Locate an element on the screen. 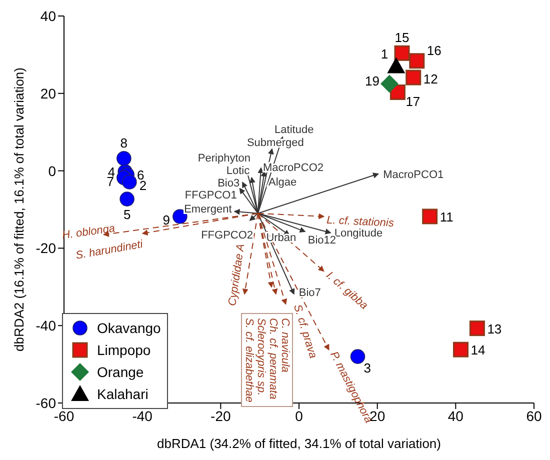 Image resolution: width=550 pixels, height=460 pixels. annotation: 5 is located at coordinates (127, 214).